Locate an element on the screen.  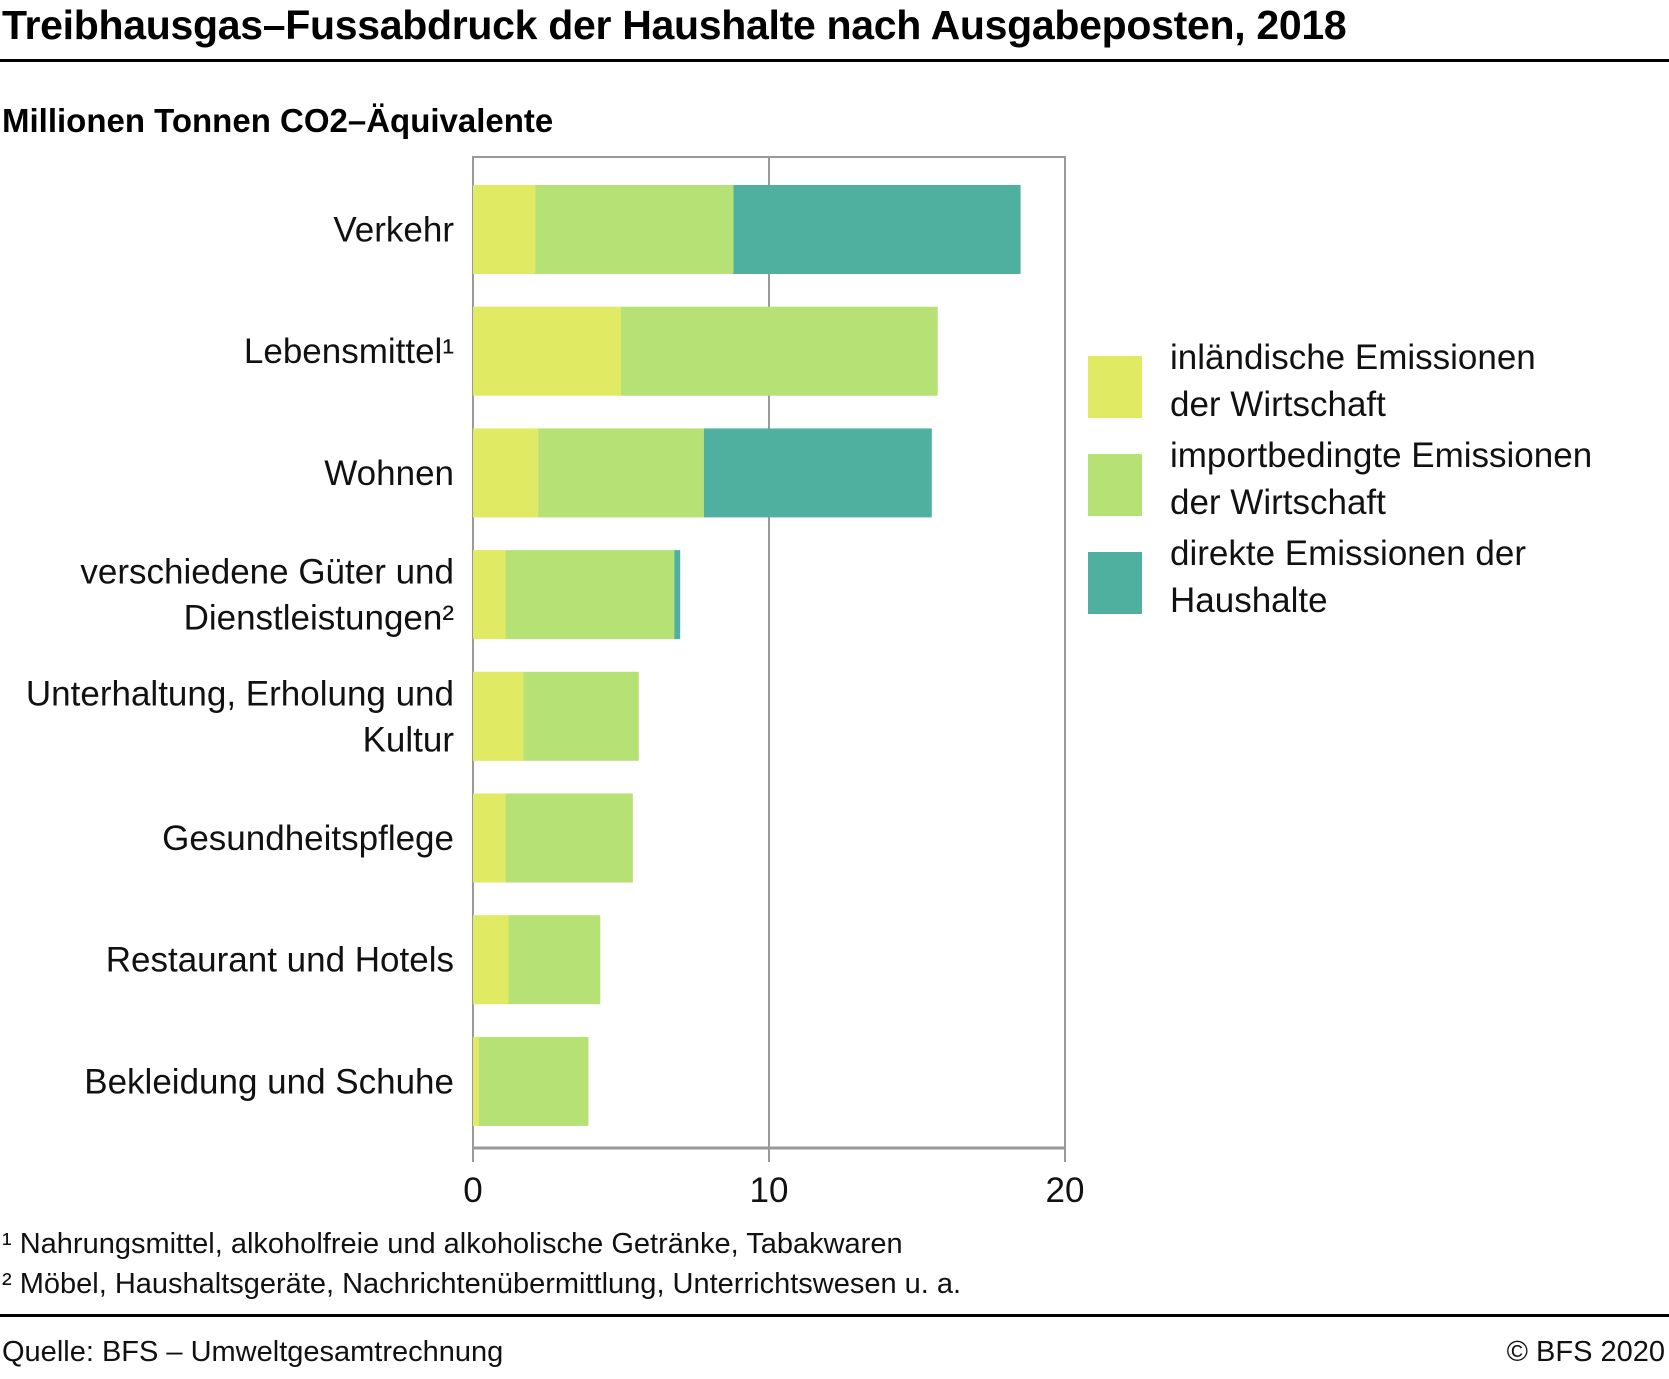
unit-subtitle: Millionen Tonnen CO2–Äquivalente is located at coordinates (278, 120).